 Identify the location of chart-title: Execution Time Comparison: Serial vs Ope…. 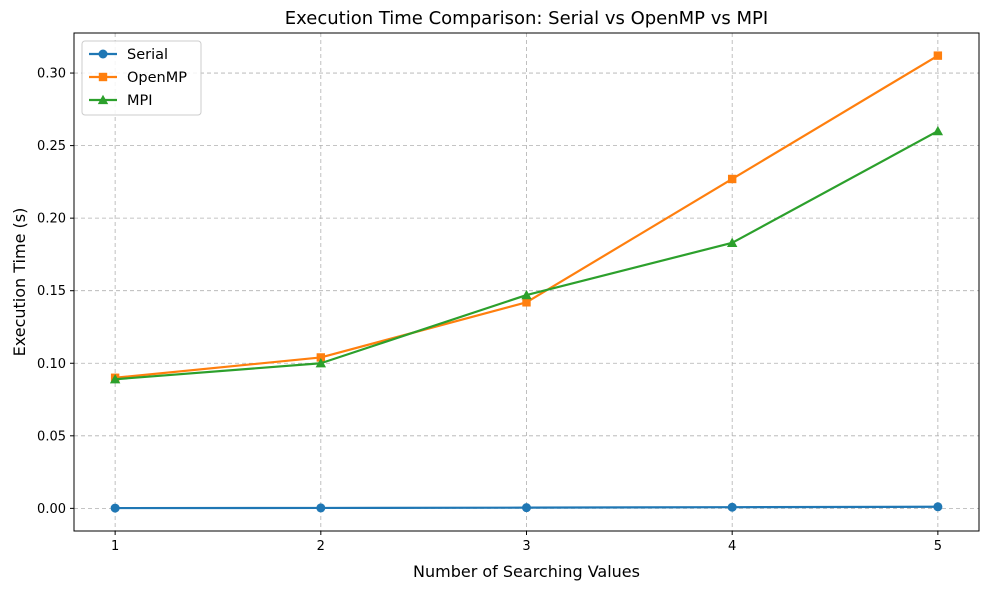
(526, 18).